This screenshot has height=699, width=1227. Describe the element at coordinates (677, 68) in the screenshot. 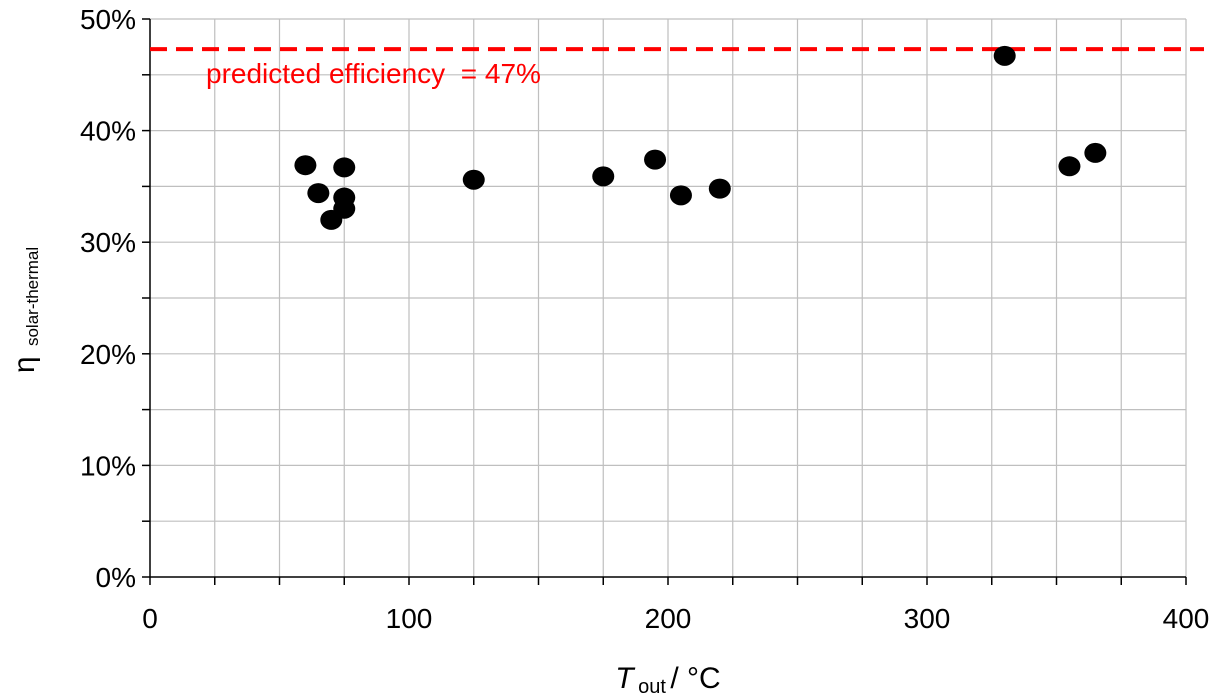

I see `reference-line-group: predicted efficiency = 47%` at that location.